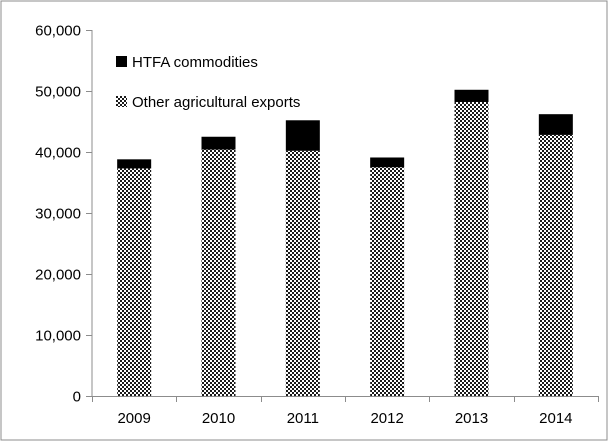 Image resolution: width=608 pixels, height=441 pixels. Describe the element at coordinates (345, 411) in the screenshot. I see `x-axis: 2009 2010 2011 2012 2013 2014` at that location.